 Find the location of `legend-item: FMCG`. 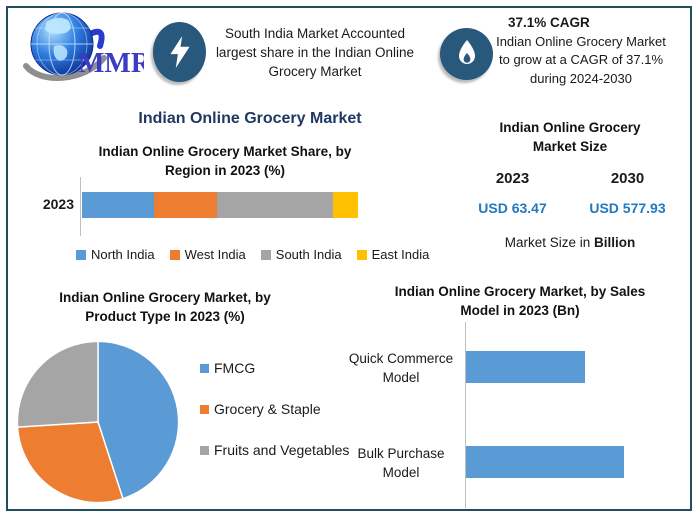

legend-item: FMCG is located at coordinates (280, 368).